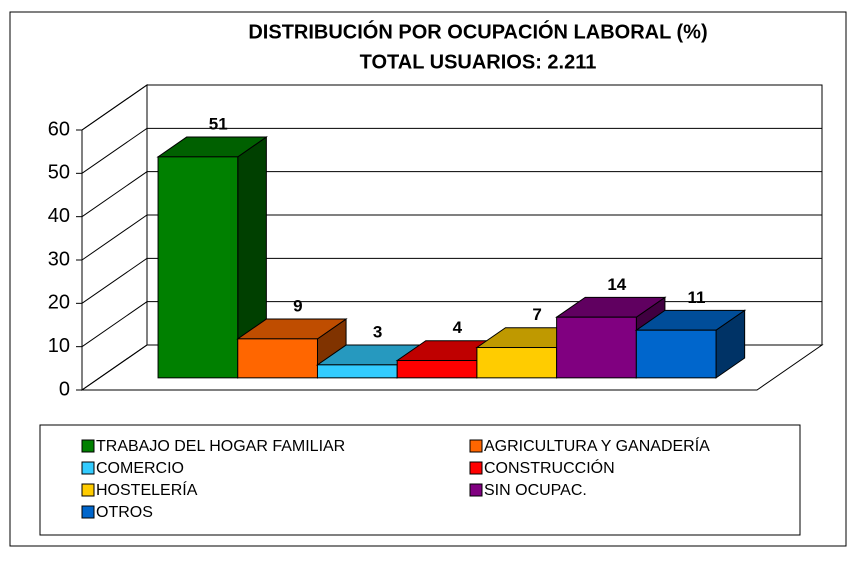  What do you see at coordinates (477, 31) in the screenshot?
I see `chart-title: DISTRIBUCIÓN POR OCUPACIÓN LABORAL (%)` at bounding box center [477, 31].